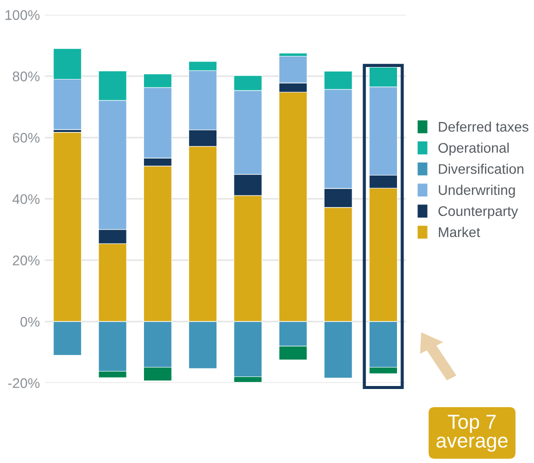  I want to click on legend-label: Underwriting, so click(476, 191).